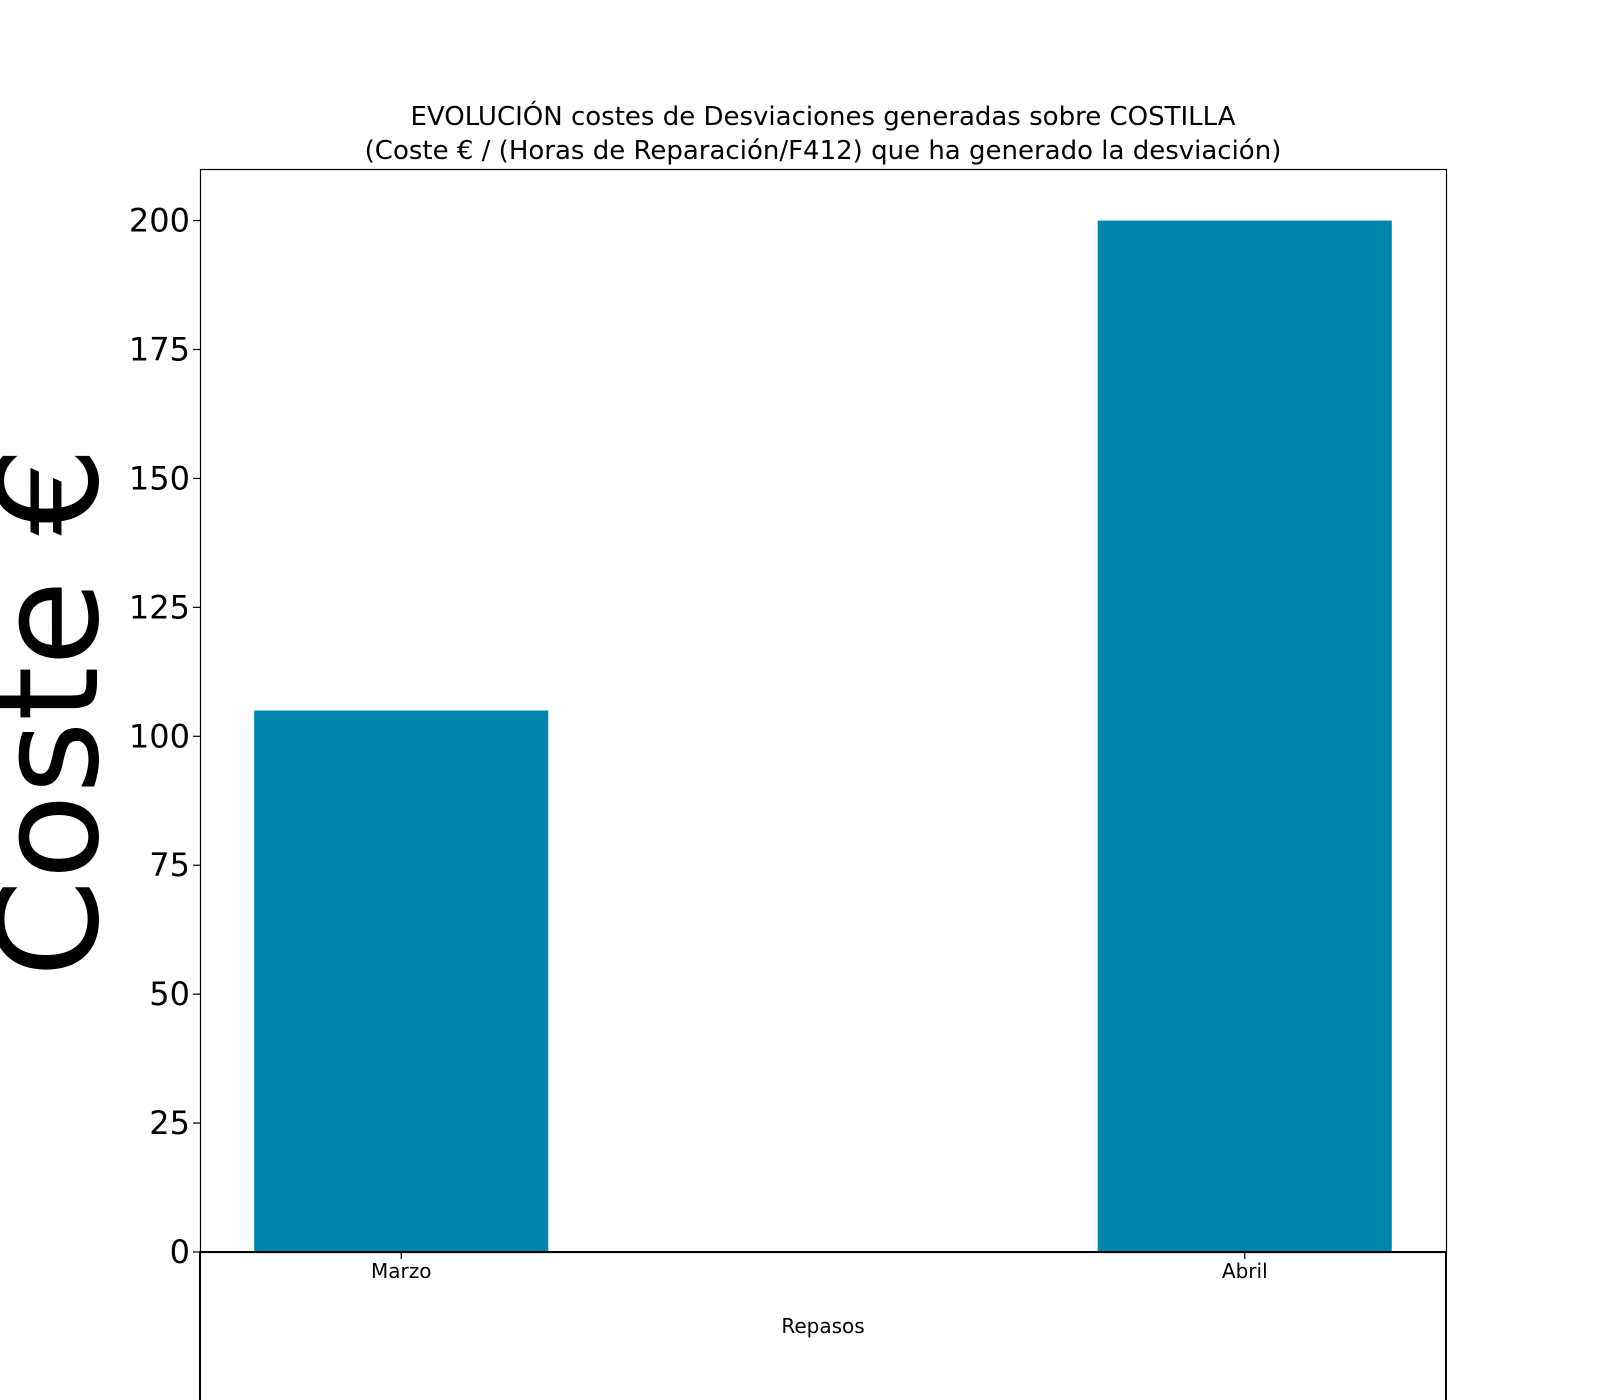 The width and height of the screenshot is (1600, 1400). What do you see at coordinates (159, 736) in the screenshot?
I see `y-tick-label: 100` at bounding box center [159, 736].